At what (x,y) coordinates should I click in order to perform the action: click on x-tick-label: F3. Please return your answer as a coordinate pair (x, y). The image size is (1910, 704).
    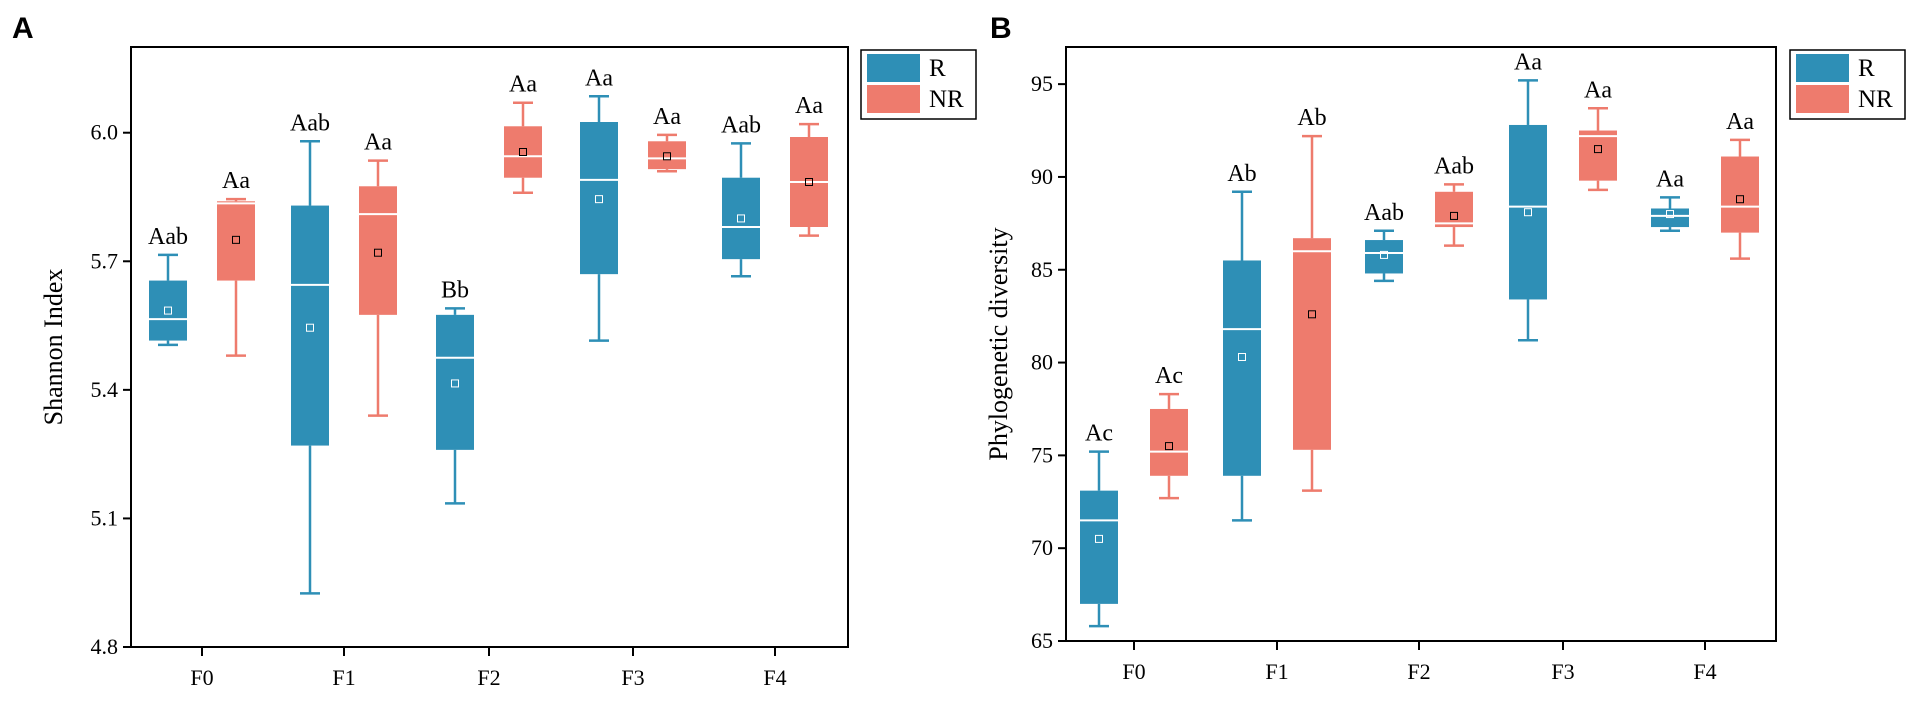
    Looking at the image, I should click on (632, 677).